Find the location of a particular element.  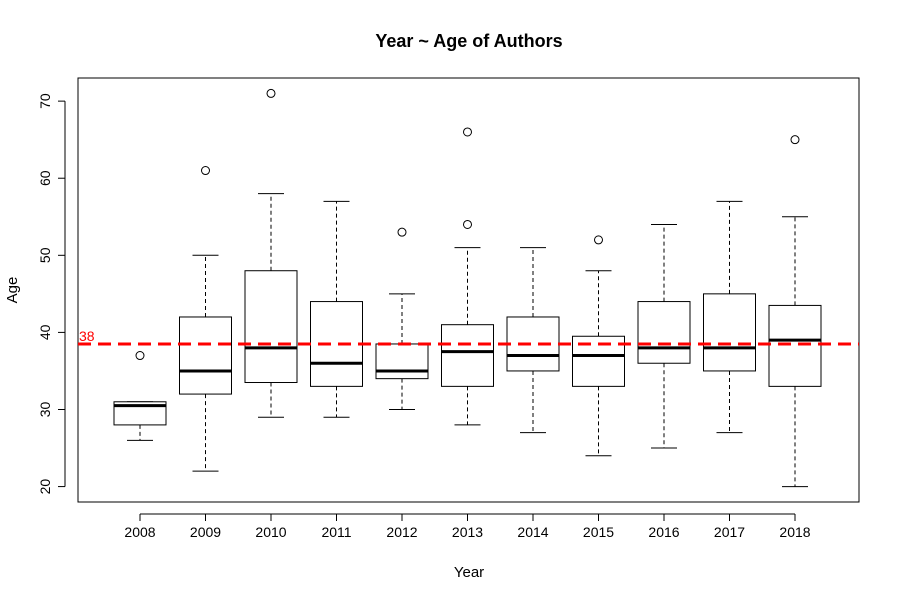

box-2014 is located at coordinates (533, 340).